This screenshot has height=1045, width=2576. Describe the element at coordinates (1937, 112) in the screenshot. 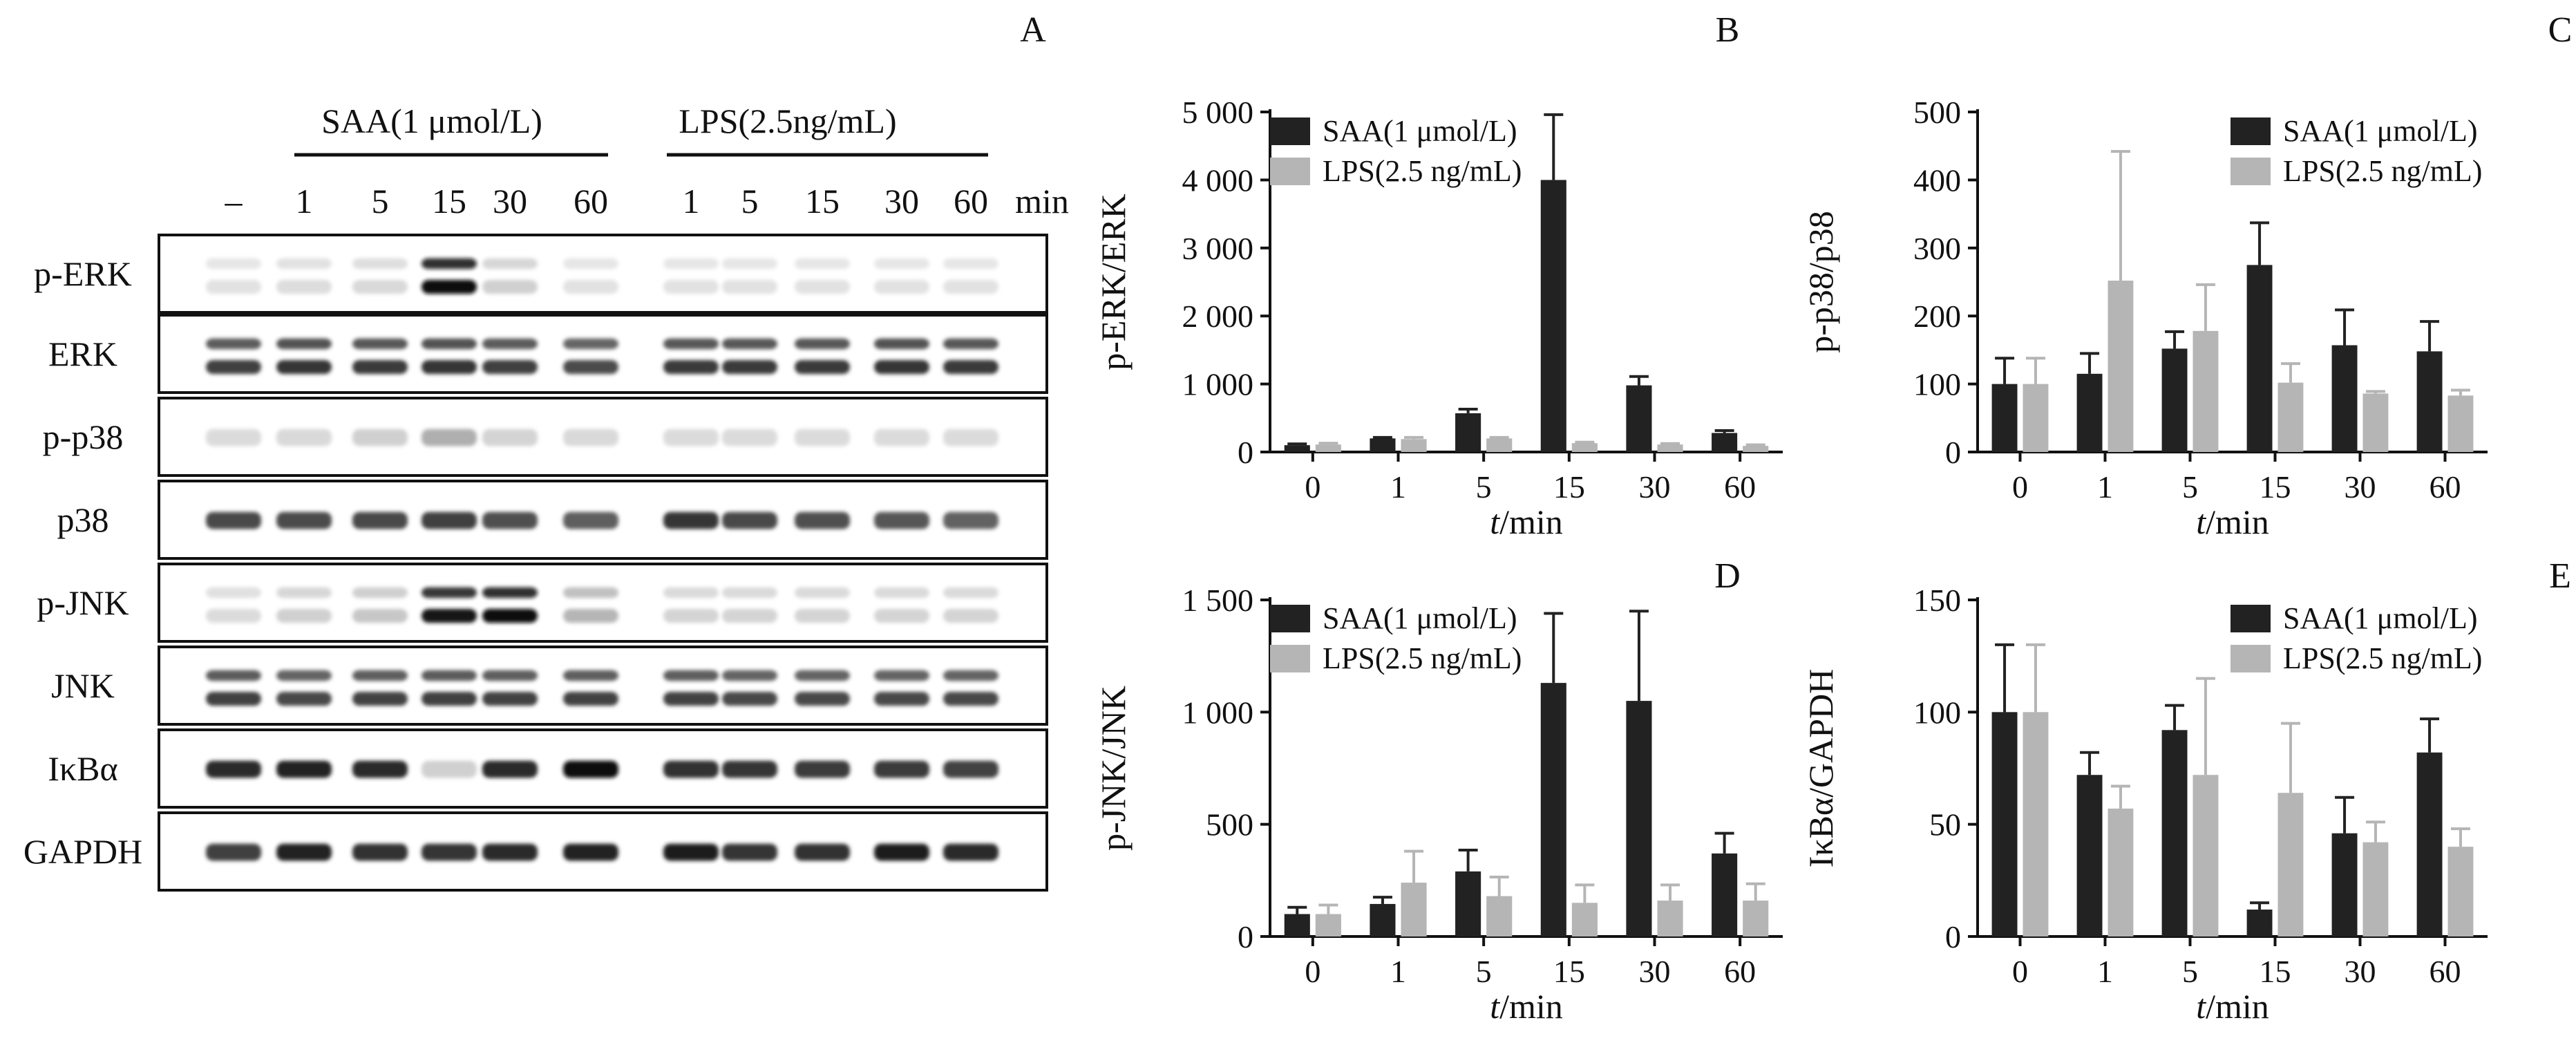

I see `y-tick-label: 500` at that location.